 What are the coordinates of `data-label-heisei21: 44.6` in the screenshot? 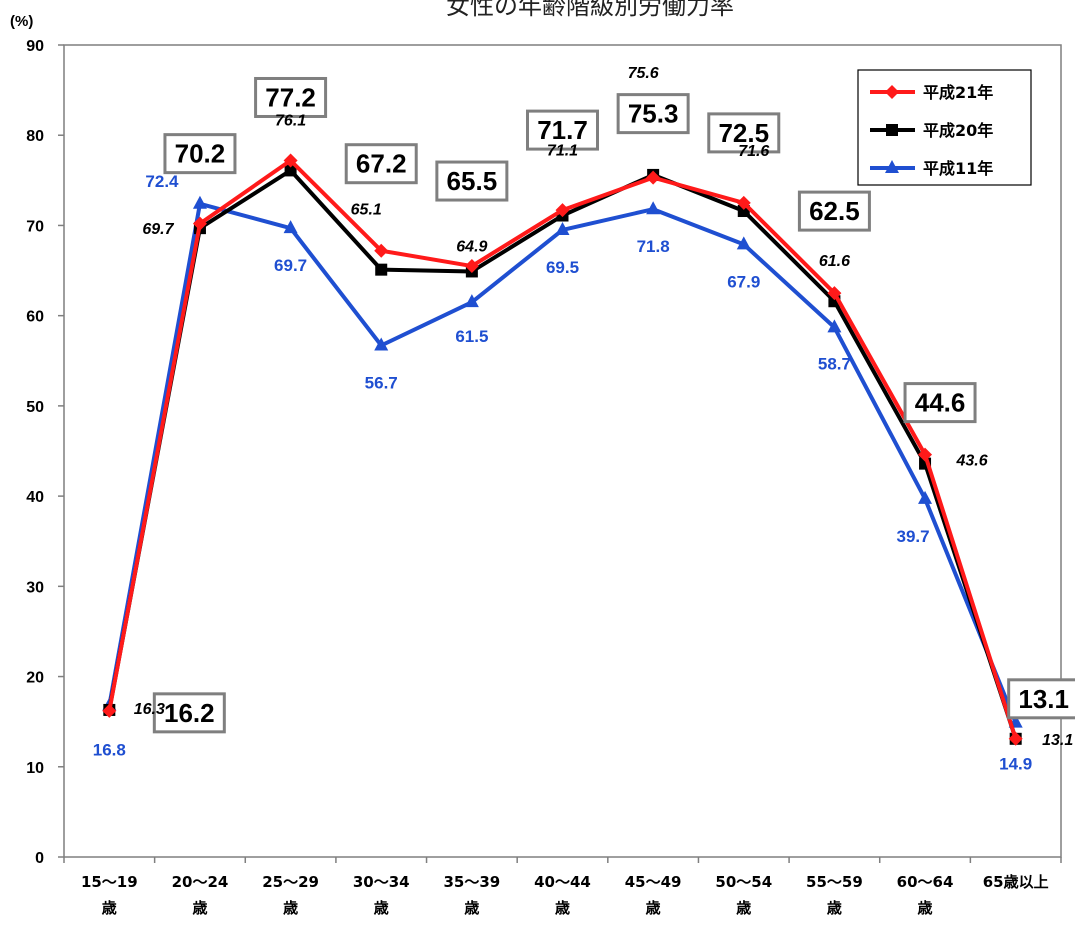 It's located at (940, 403).